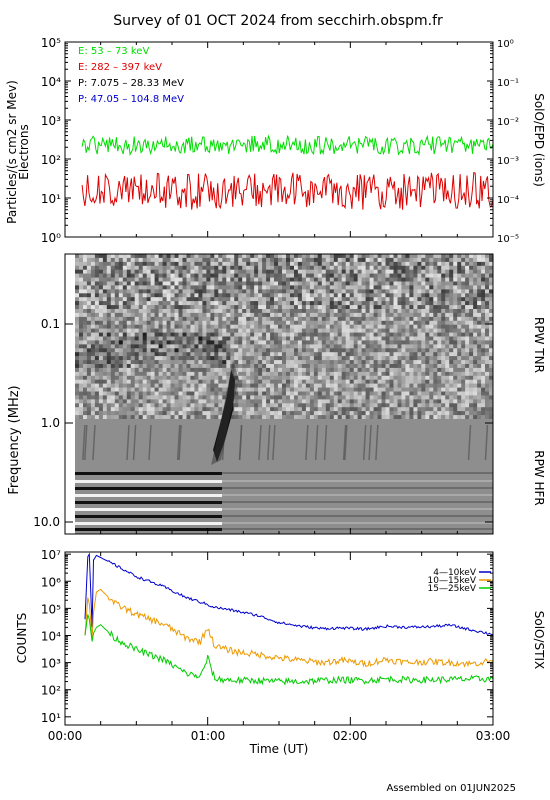 The width and height of the screenshot is (550, 800). Describe the element at coordinates (344, 442) in the screenshot. I see `rpw-hfr-streak` at that location.